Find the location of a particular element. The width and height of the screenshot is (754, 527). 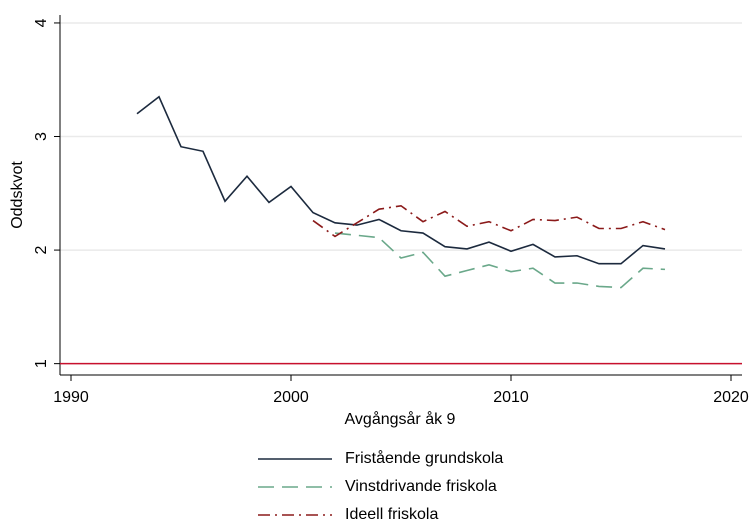

x-tick-label: 2020 is located at coordinates (731, 397).